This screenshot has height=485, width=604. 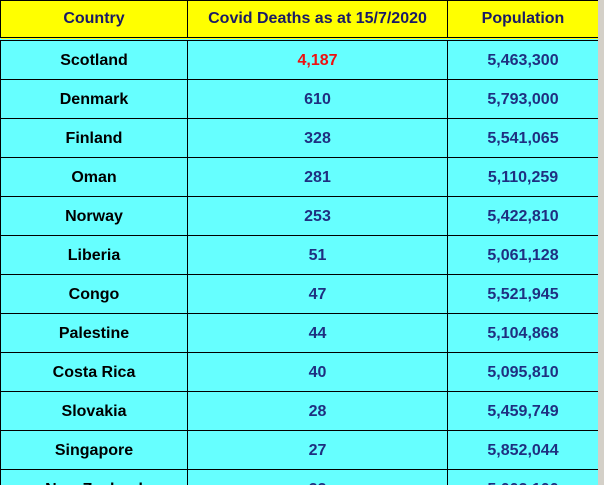 I want to click on table-cell: 5,104,868, so click(x=522, y=333).